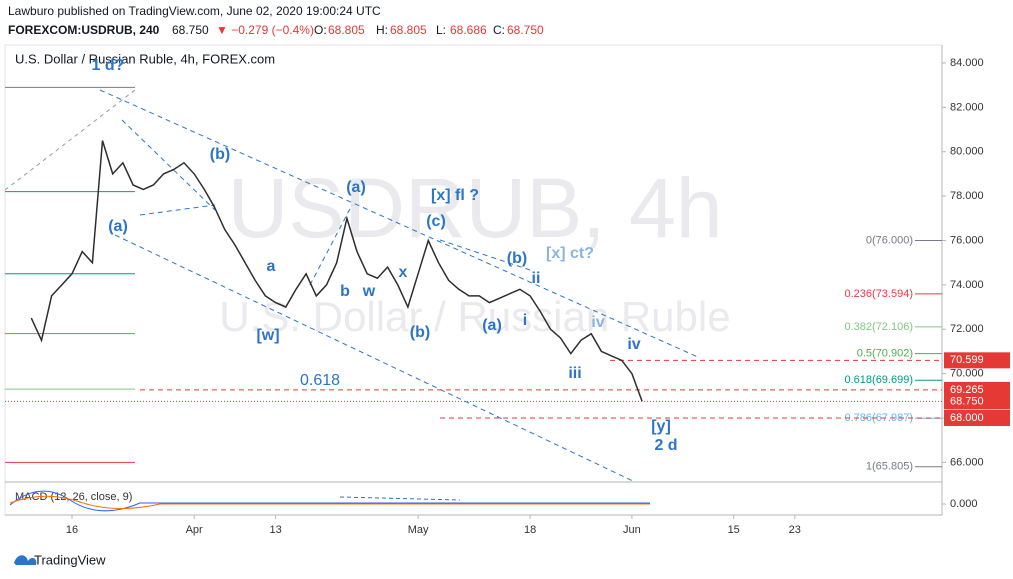 The width and height of the screenshot is (1013, 579). Describe the element at coordinates (329, 502) in the screenshot. I see `macd-signal` at that location.